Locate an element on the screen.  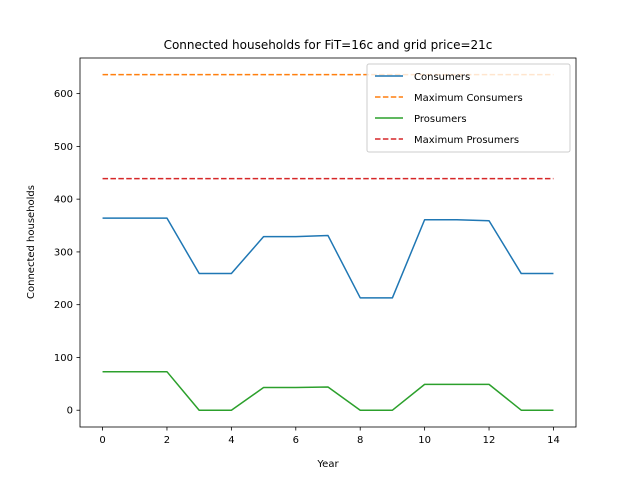
y-tick-label: 500 is located at coordinates (63, 147).